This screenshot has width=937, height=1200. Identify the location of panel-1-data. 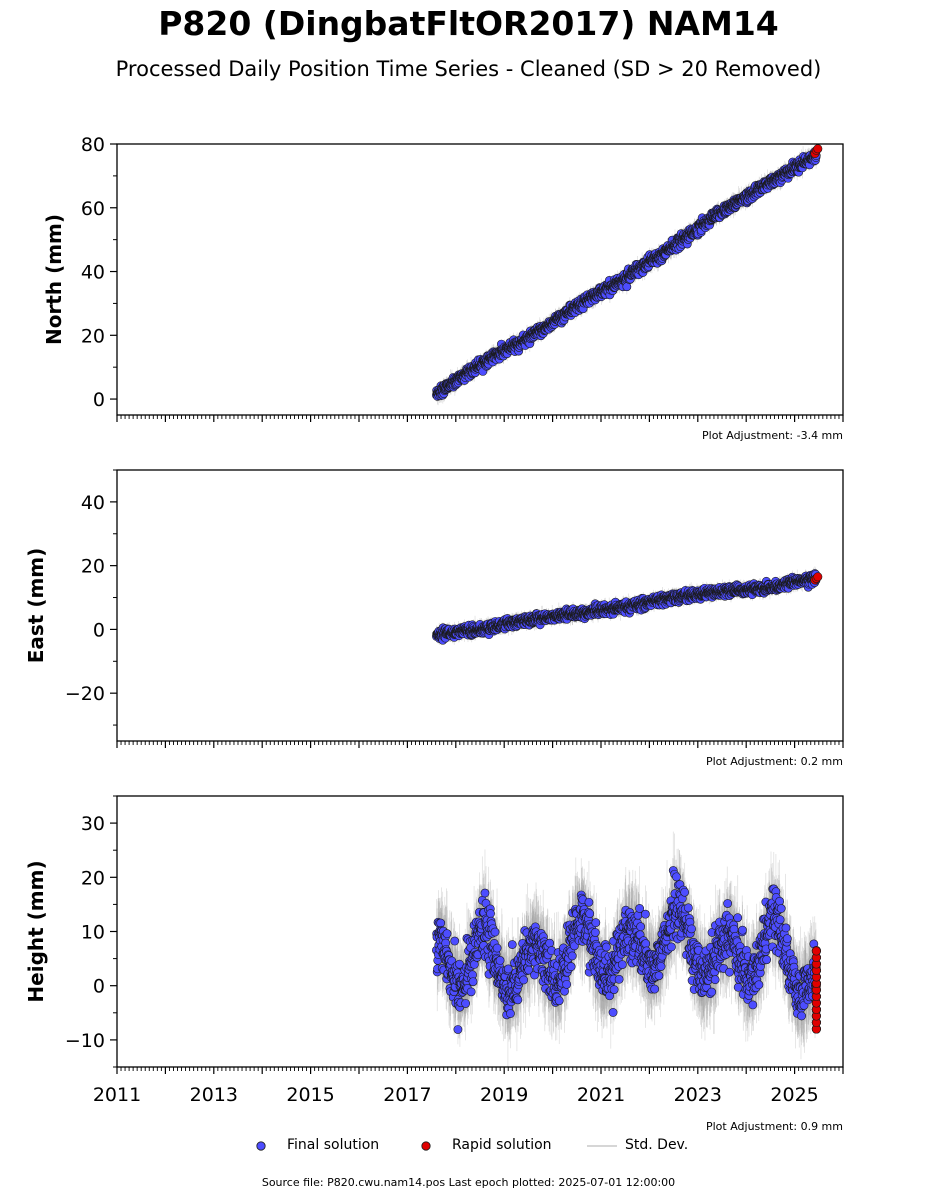
(627, 275).